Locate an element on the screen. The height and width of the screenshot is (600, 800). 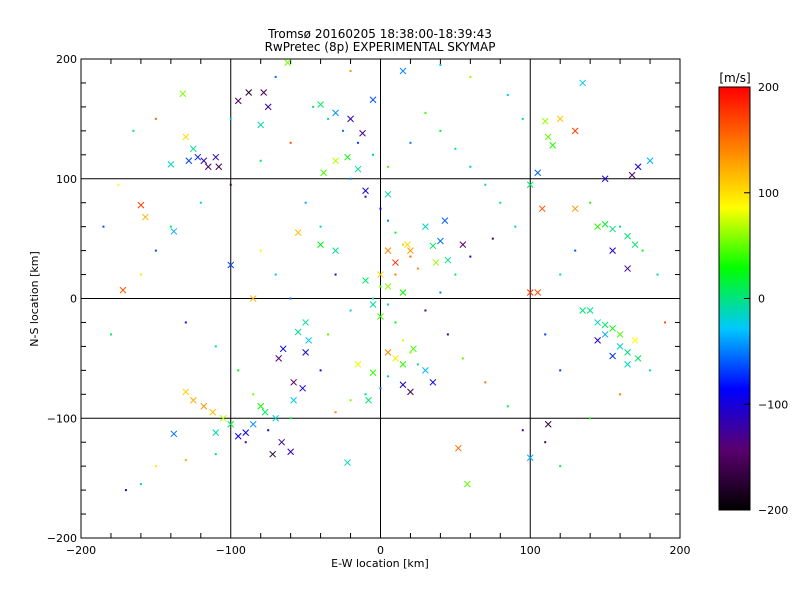
x-tick-label: −100 is located at coordinates (231, 550).